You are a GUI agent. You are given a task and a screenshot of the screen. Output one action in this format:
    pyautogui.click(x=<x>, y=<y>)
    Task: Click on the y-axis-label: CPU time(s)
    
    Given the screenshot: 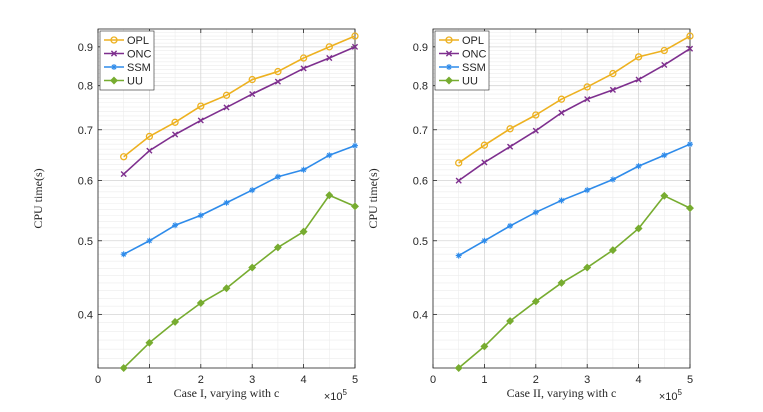 What is the action you would take?
    pyautogui.click(x=38, y=198)
    